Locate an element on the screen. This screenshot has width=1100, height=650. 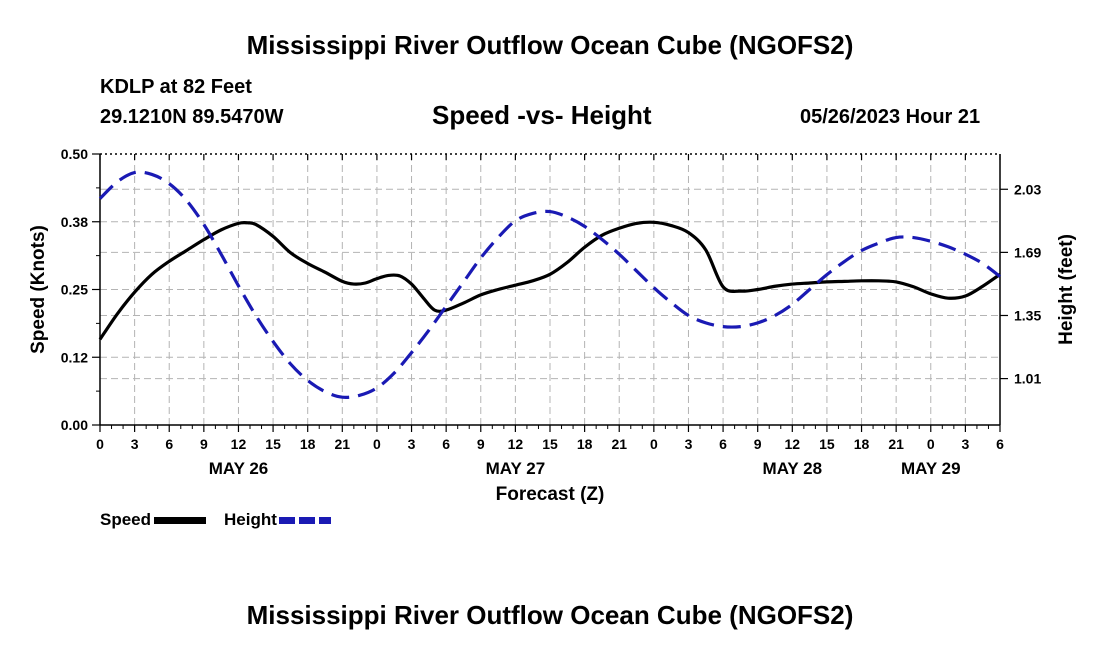
station-label: KDLP at 82 Feet is located at coordinates (176, 87).